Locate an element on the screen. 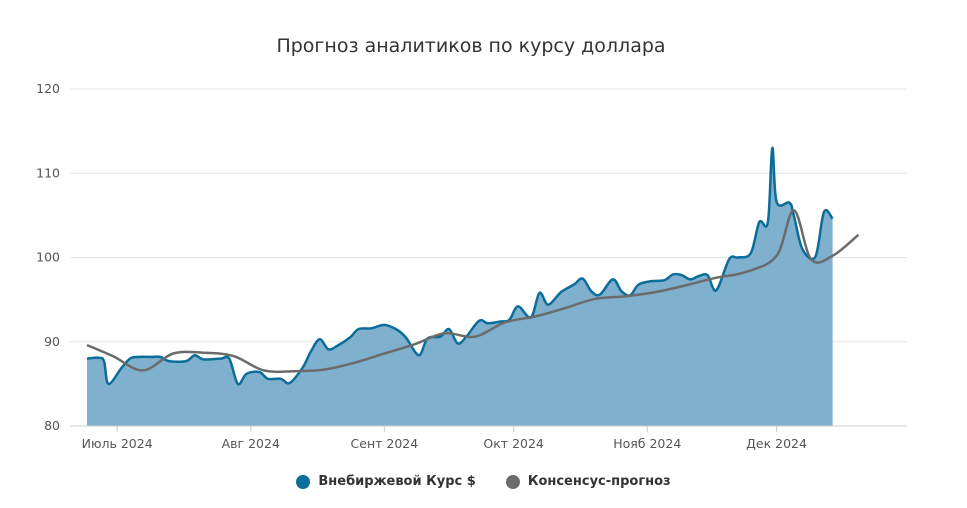 This screenshot has width=967, height=508. legend-item-rate: Внебиржевой Курс $ is located at coordinates (386, 481).